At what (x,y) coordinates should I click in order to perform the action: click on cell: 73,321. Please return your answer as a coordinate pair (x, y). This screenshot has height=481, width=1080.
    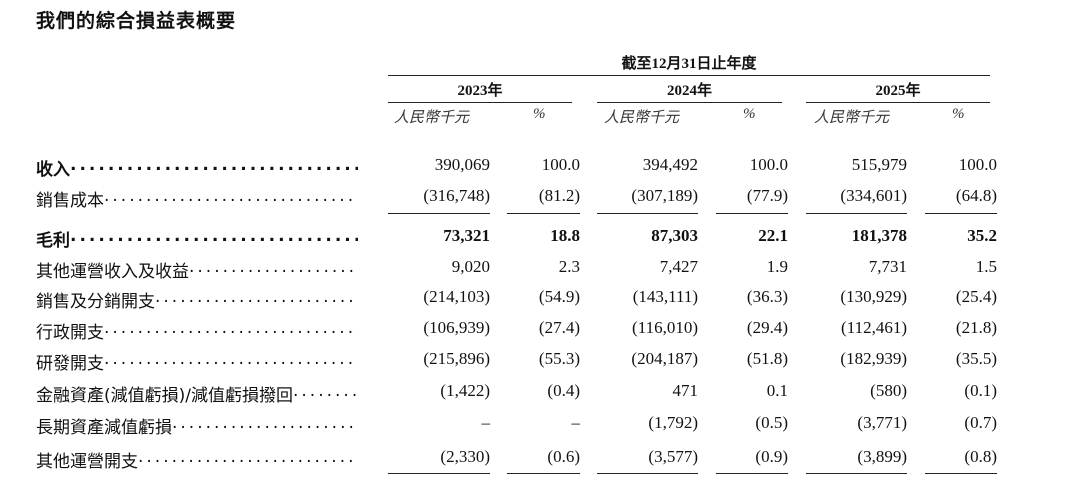
    Looking at the image, I should click on (466, 235).